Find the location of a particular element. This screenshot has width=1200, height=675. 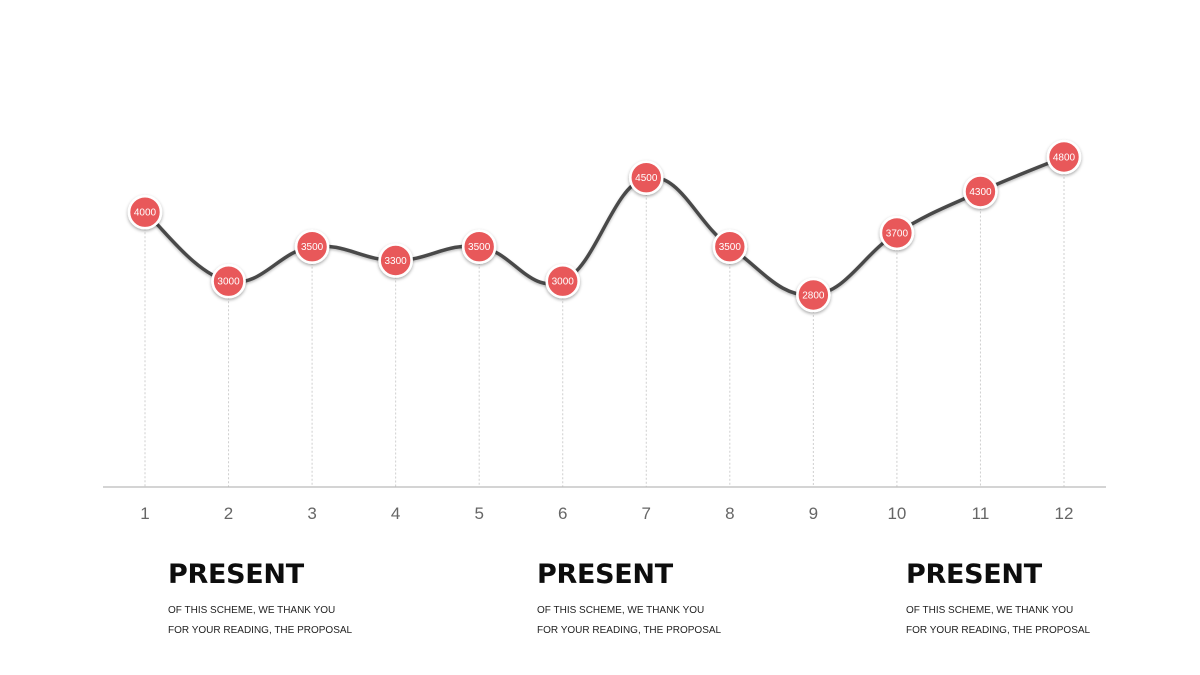

x-tick-label: 7 is located at coordinates (646, 513).